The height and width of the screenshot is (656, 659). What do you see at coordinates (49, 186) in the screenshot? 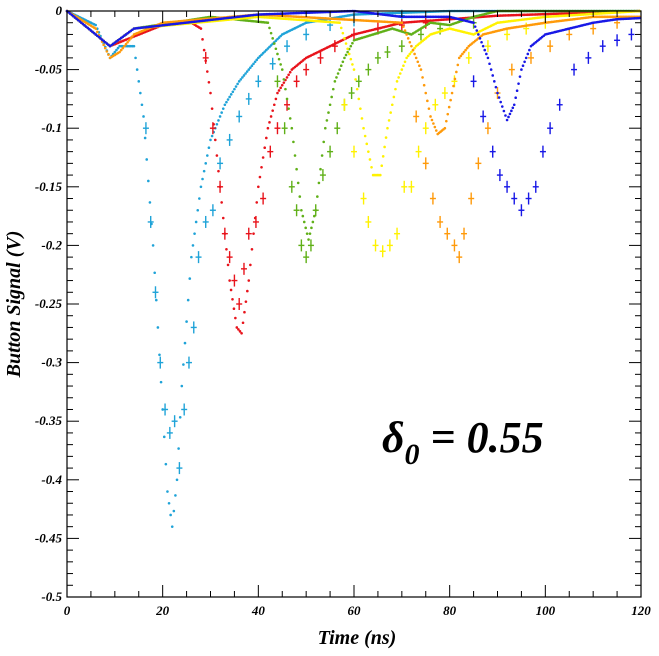
I see `y-tick-label: -0.15` at bounding box center [49, 186].